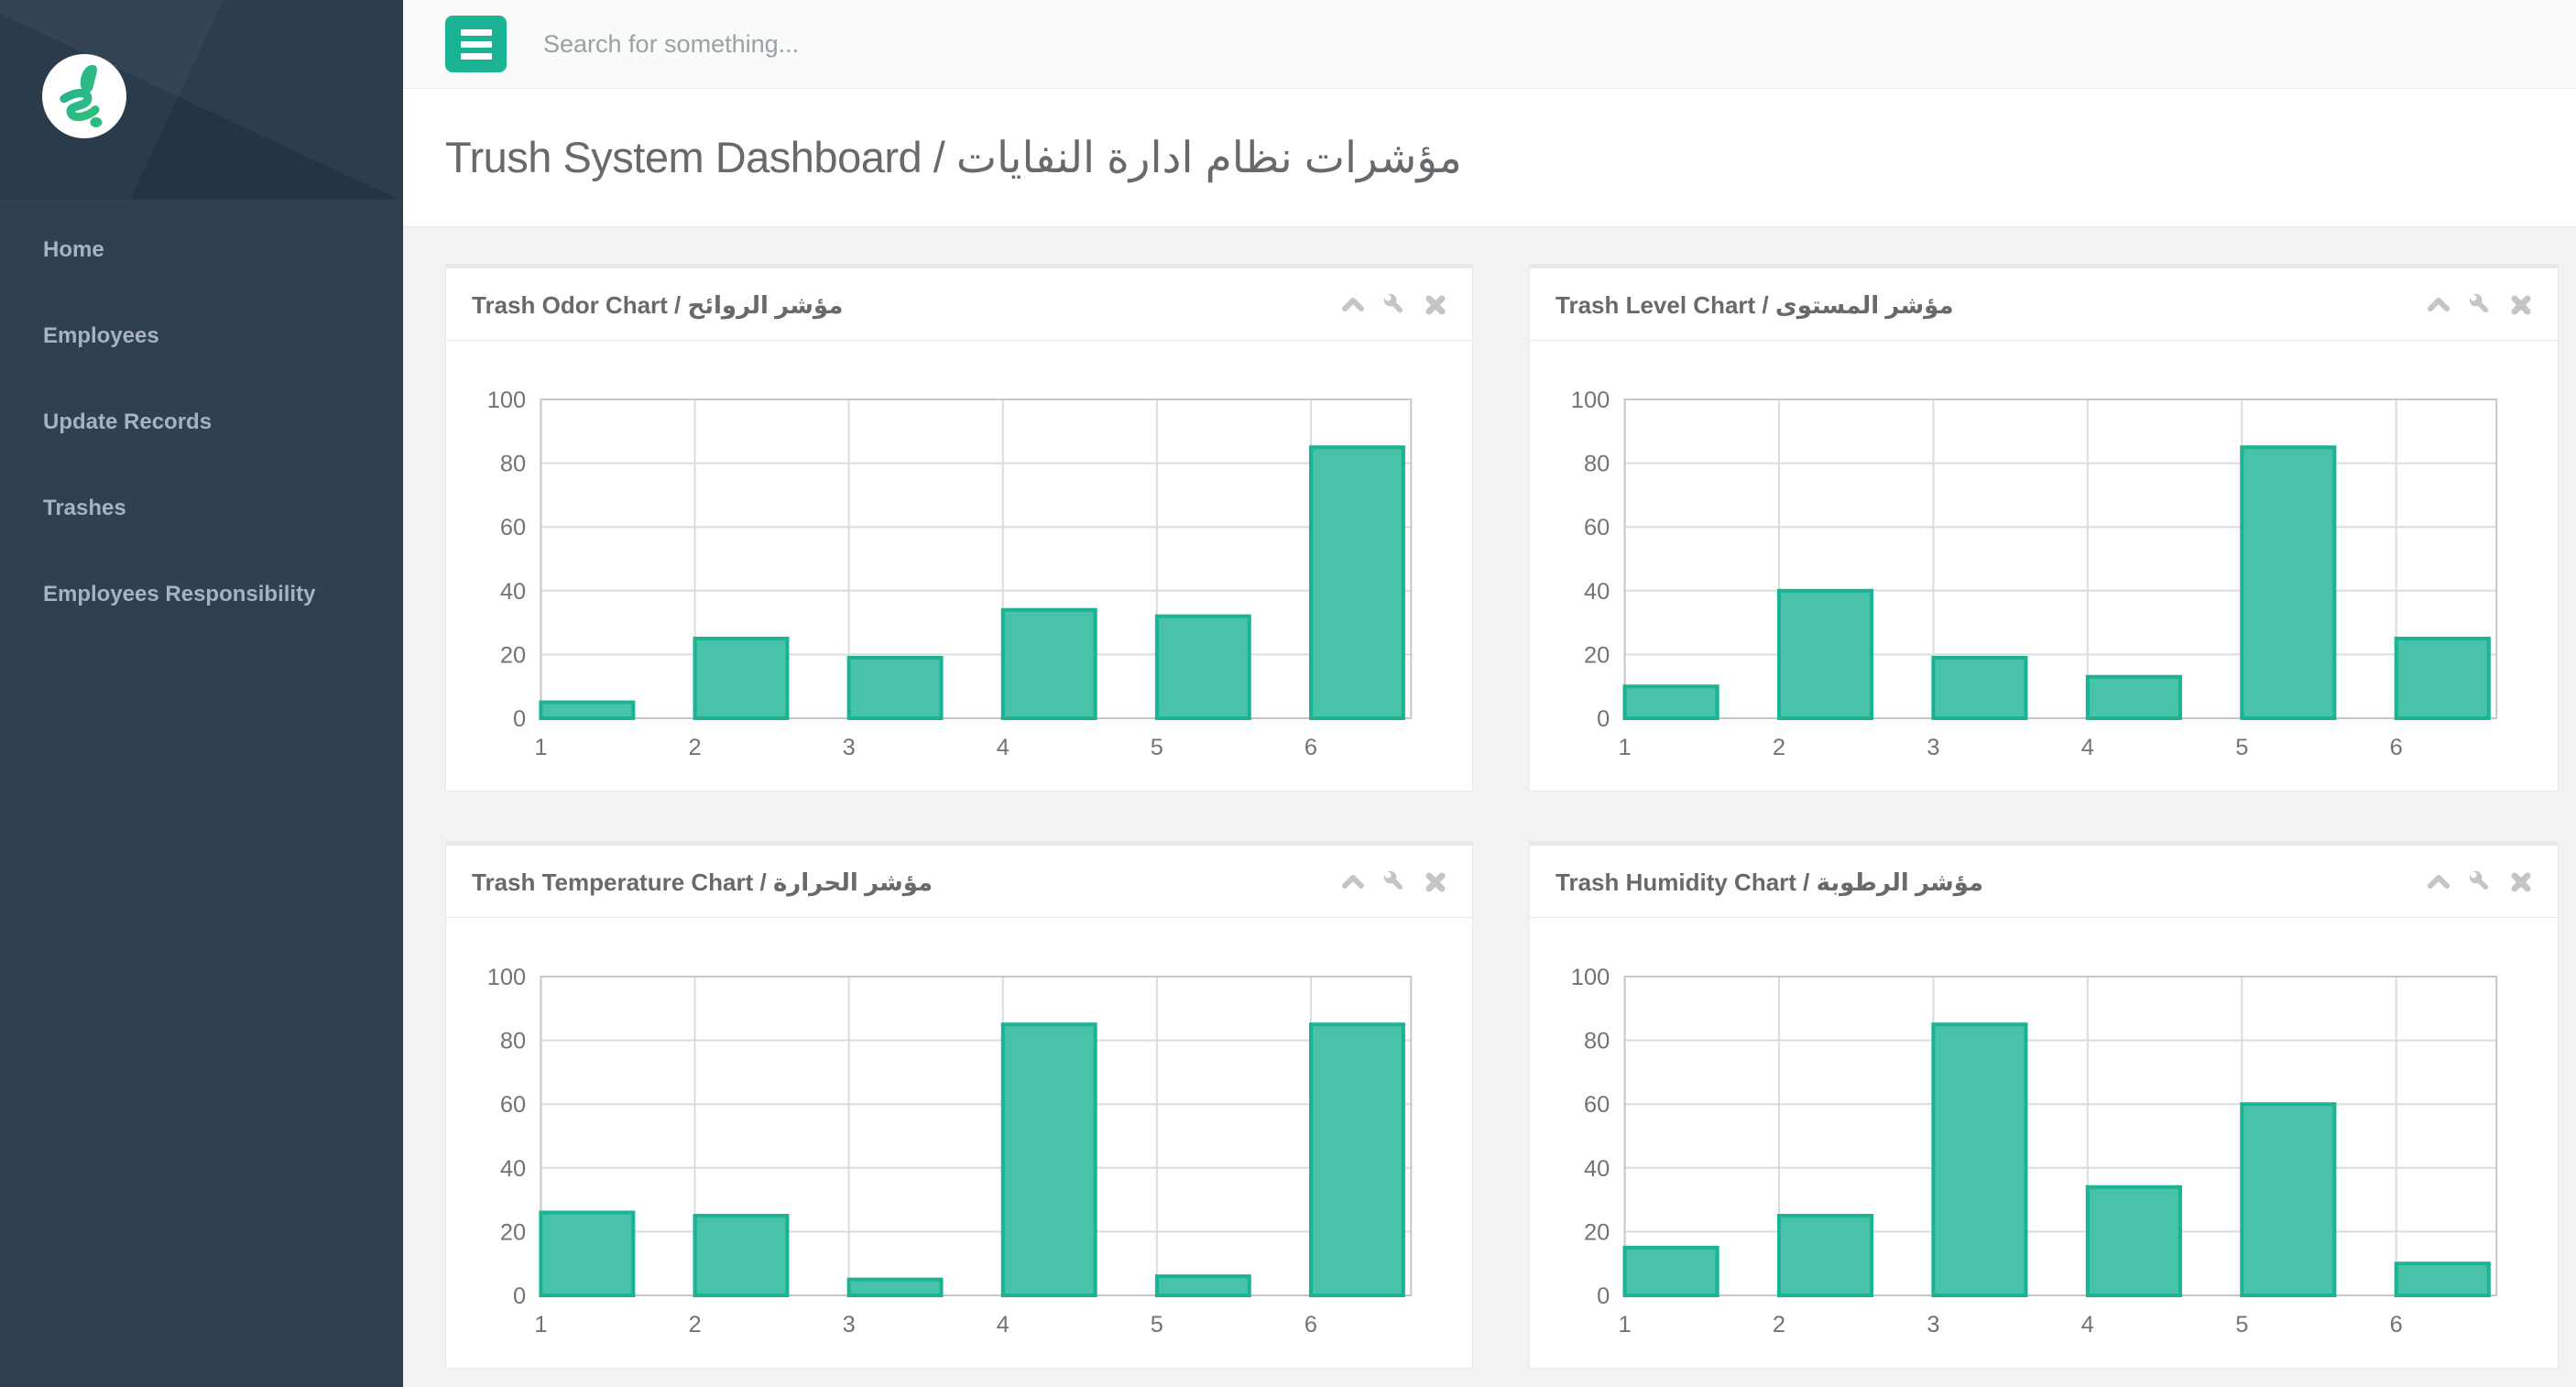  What do you see at coordinates (950, 1151) in the screenshot?
I see `bar-chart-trash-temperature: 0 20 40 60 80 100 1 2 3 4 5 6` at bounding box center [950, 1151].